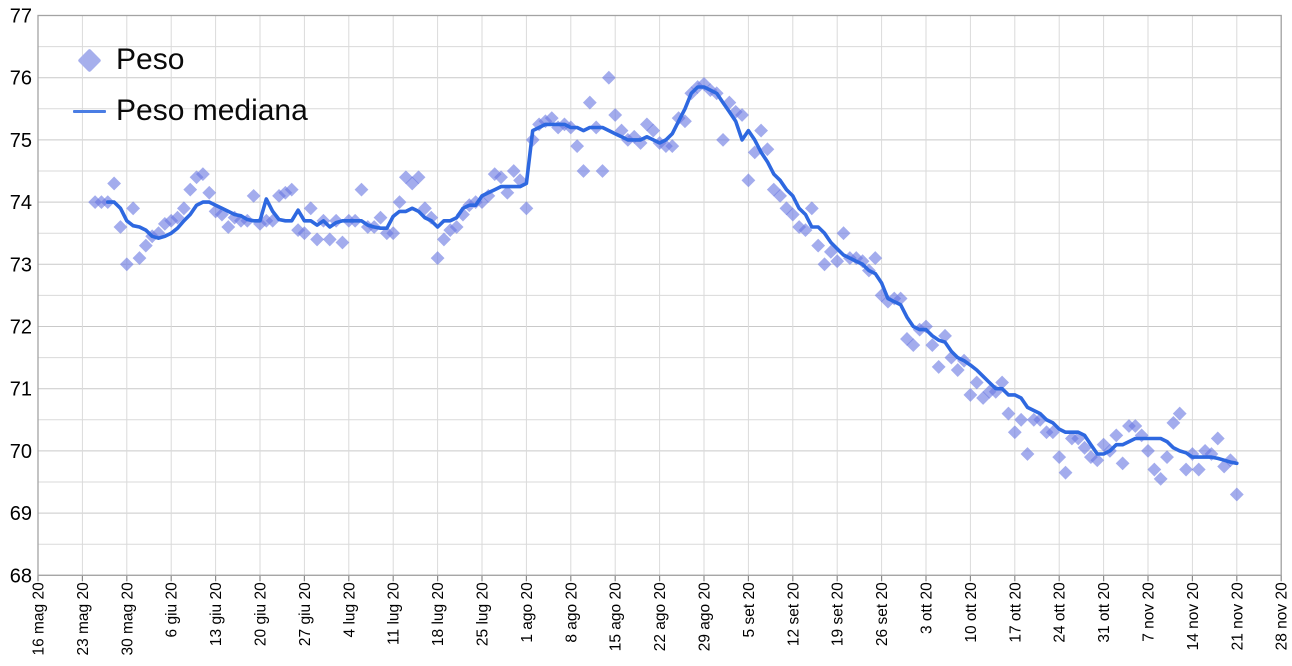 The height and width of the screenshot is (666, 1292). I want to click on legend: Peso Peso mediana, so click(189, 85).